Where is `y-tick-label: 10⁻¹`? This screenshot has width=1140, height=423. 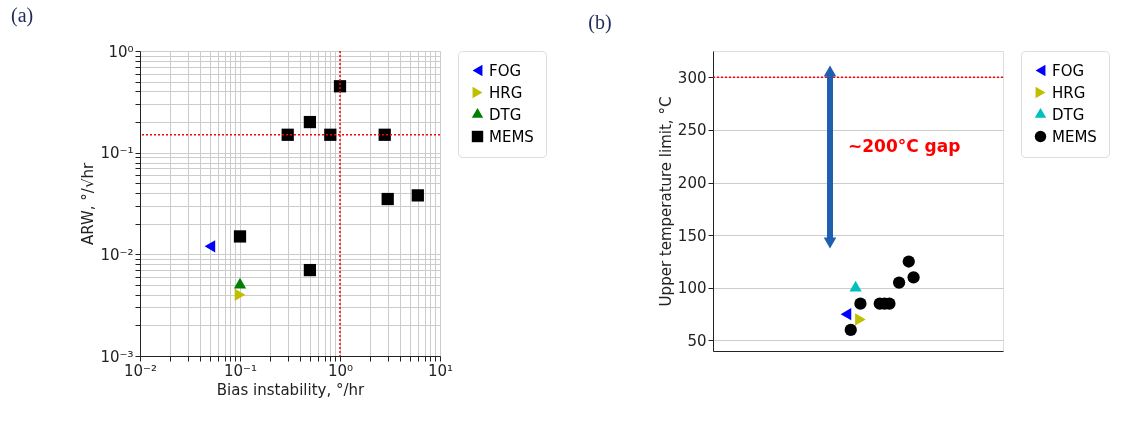 y-tick-label: 10⁻¹ is located at coordinates (117, 153).